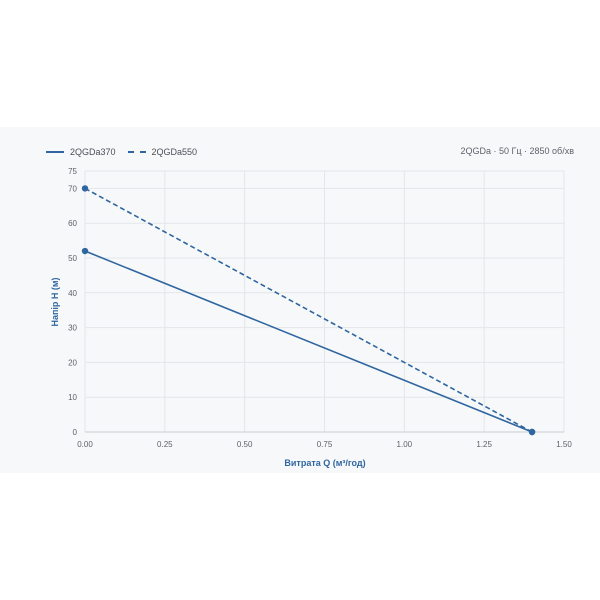 This screenshot has width=600, height=600. What do you see at coordinates (484, 444) in the screenshot?
I see `x-tick-label: 1.25` at bounding box center [484, 444].